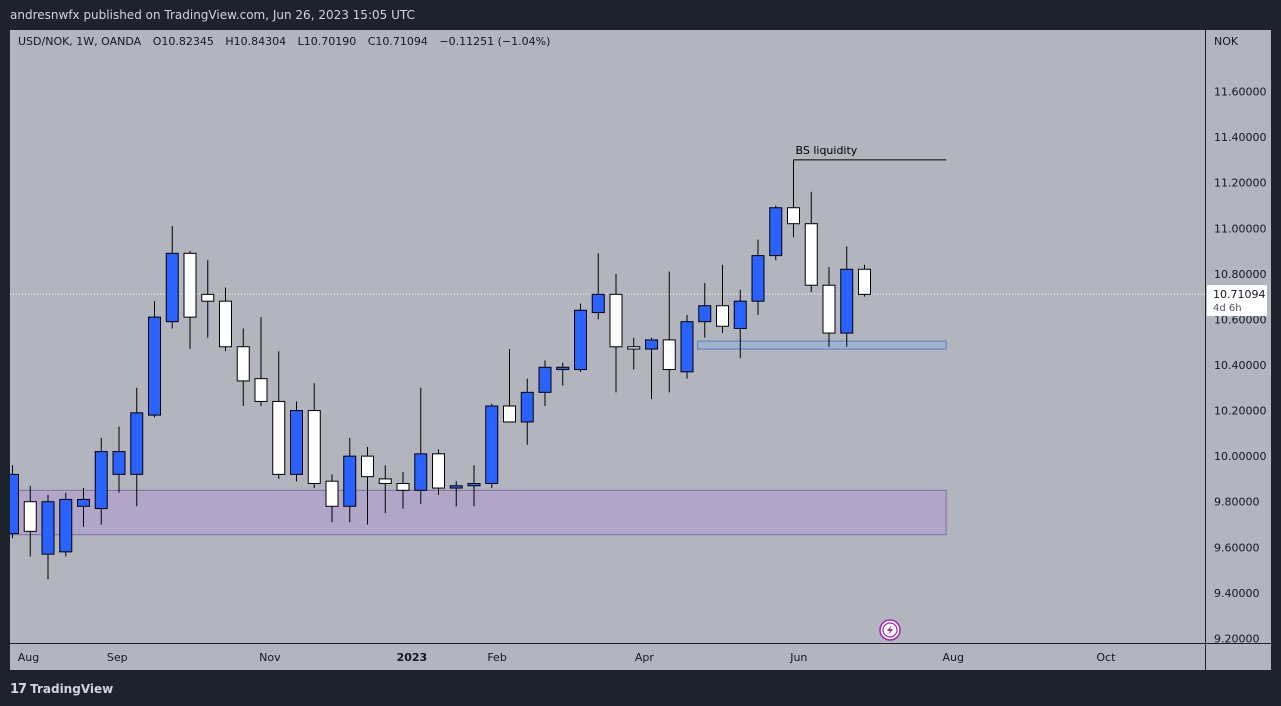  Describe the element at coordinates (1237, 593) in the screenshot. I see `y-tick-label: 9.40000` at that location.